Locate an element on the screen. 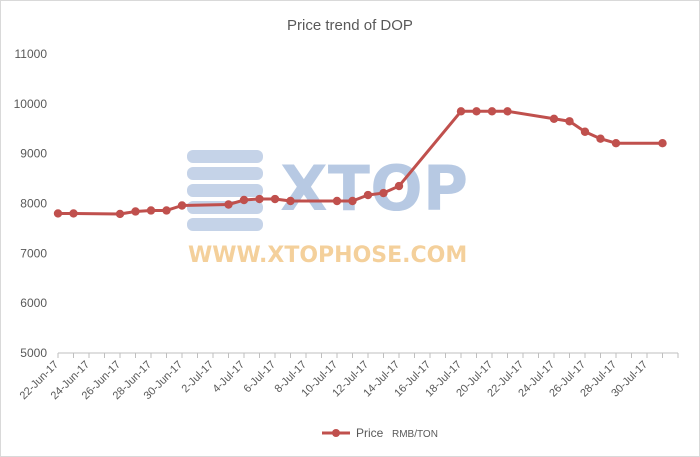 This screenshot has height=457, width=700. legend-unit: RMB/TON is located at coordinates (415, 434).